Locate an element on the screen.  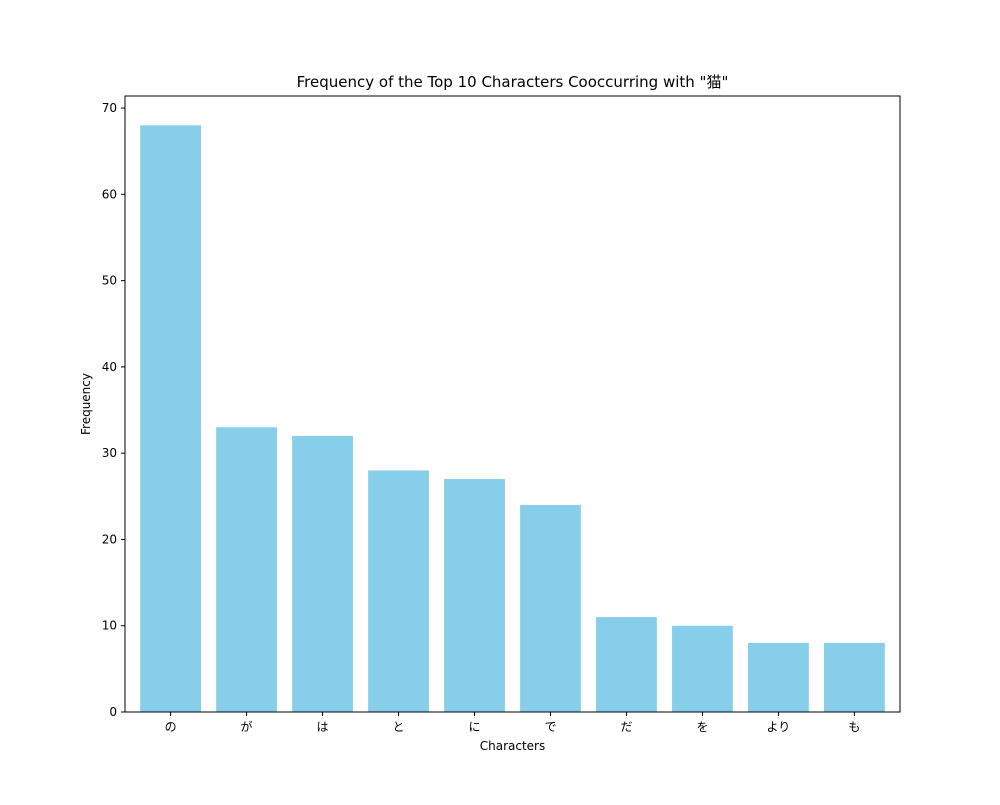
y-axis-label: Frequency is located at coordinates (86, 404).